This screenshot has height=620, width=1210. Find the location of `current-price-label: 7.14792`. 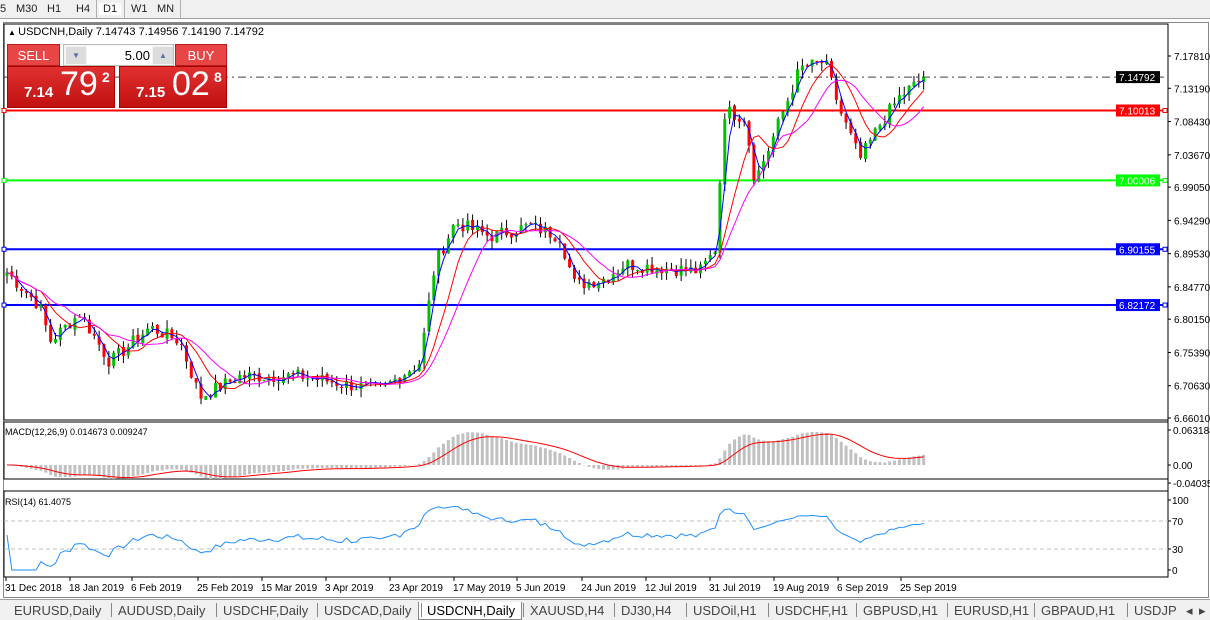

current-price-label: 7.14792 is located at coordinates (1137, 78).